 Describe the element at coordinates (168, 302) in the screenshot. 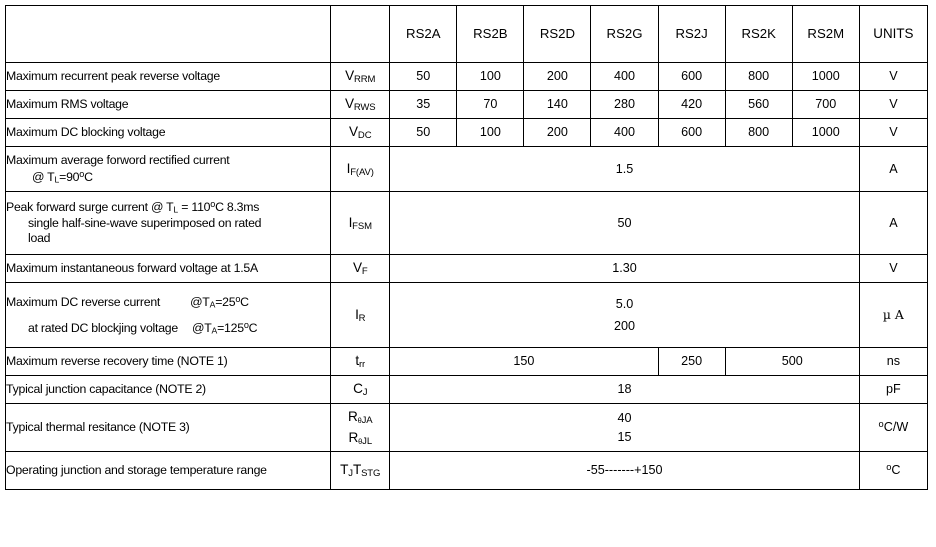

I see `param-text-line1: Maximum DC reverse current @TA=25oC` at that location.